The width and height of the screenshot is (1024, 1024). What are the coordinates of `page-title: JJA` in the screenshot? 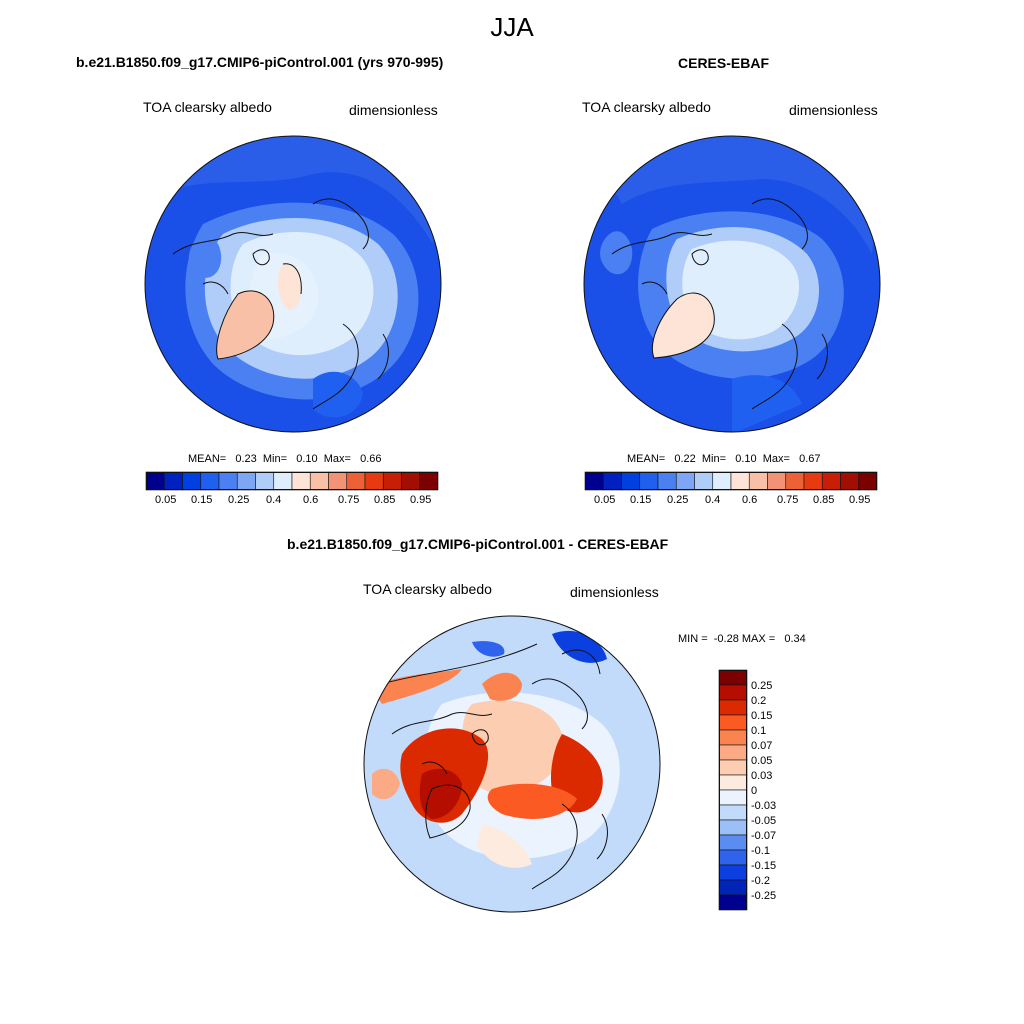 It's located at (512, 27).